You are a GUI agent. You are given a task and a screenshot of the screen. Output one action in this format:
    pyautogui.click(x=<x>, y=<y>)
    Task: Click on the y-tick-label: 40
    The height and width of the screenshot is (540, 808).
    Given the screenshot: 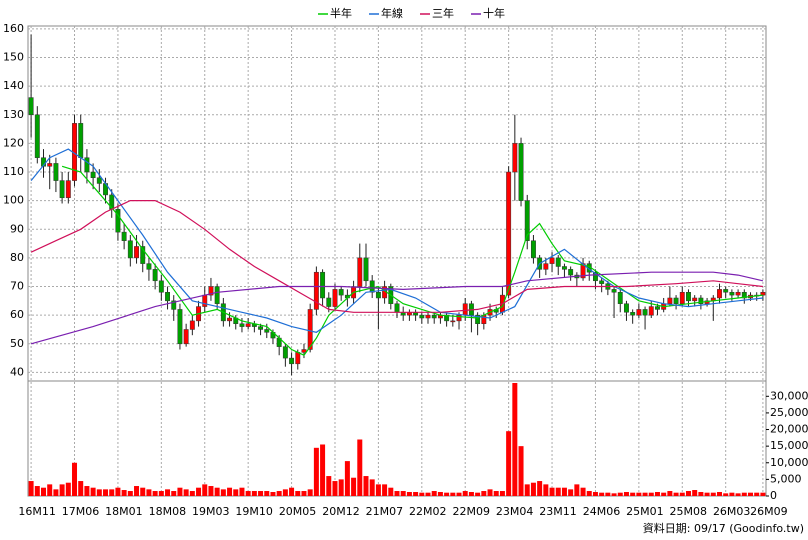 What is the action you would take?
    pyautogui.click(x=17, y=371)
    